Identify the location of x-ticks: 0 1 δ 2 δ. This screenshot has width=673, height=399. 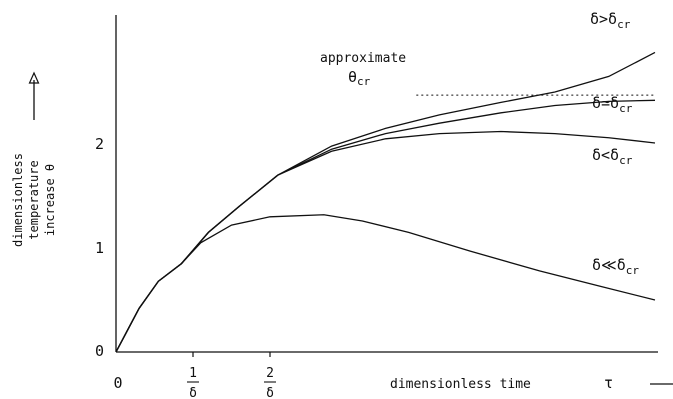
(194, 375).